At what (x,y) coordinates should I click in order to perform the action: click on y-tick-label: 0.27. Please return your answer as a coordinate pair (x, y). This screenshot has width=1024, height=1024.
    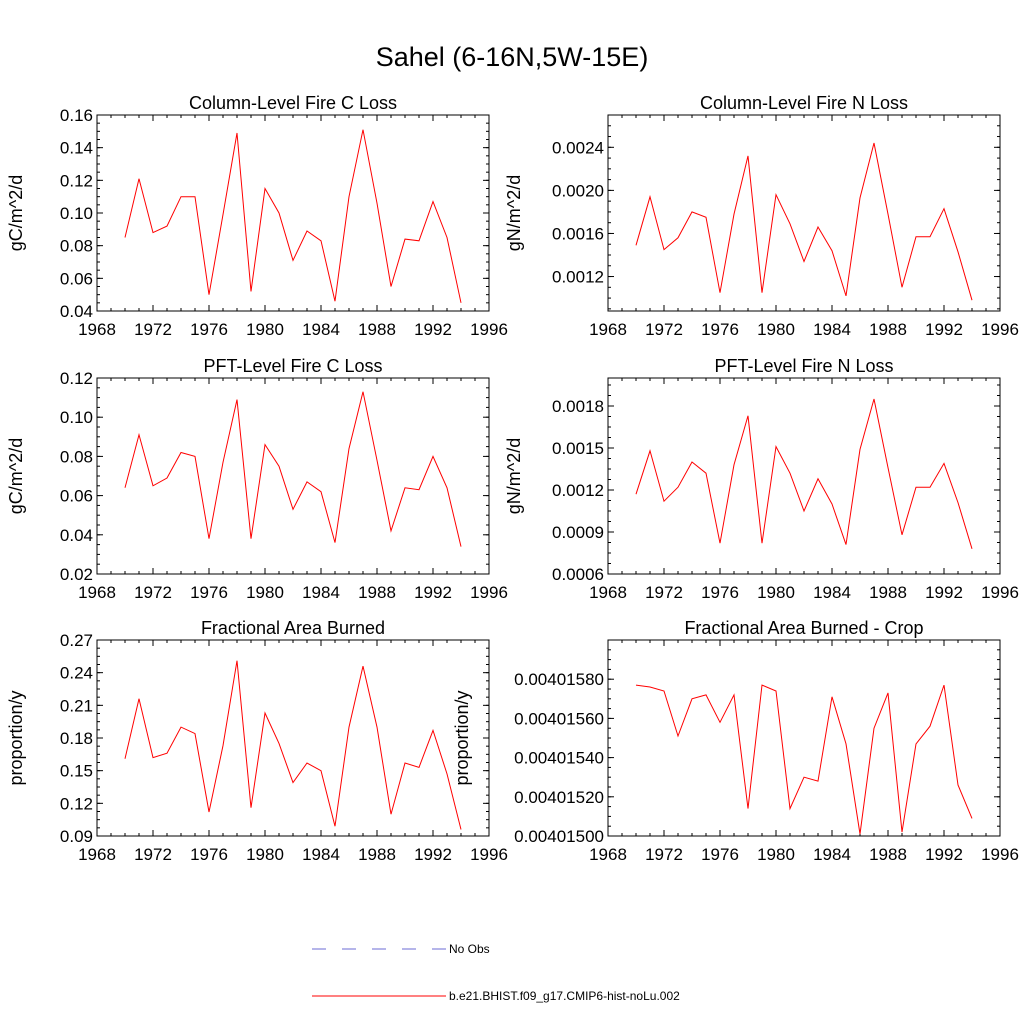
    Looking at the image, I should click on (76, 640).